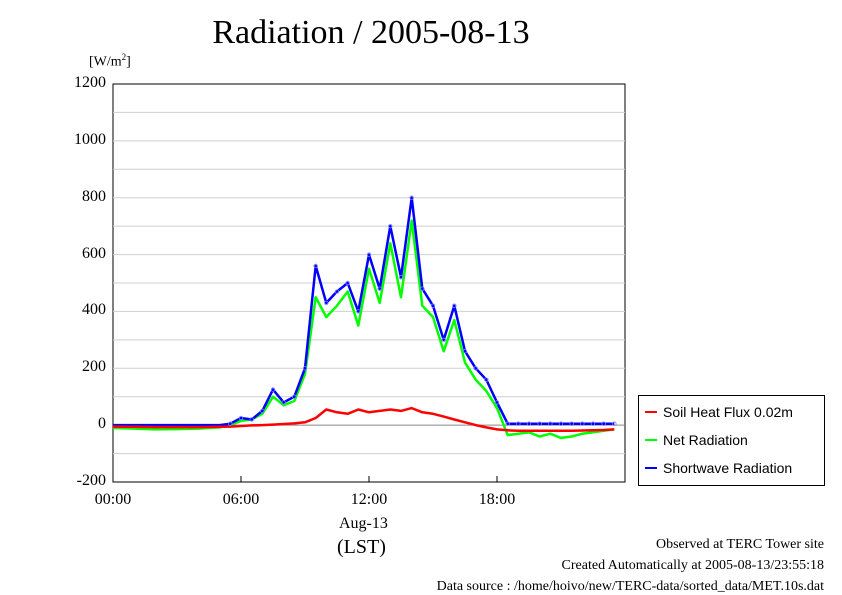 The image size is (842, 595). What do you see at coordinates (728, 412) in the screenshot?
I see `legend-label-soil: Soil Heat Flux 0.02m` at bounding box center [728, 412].